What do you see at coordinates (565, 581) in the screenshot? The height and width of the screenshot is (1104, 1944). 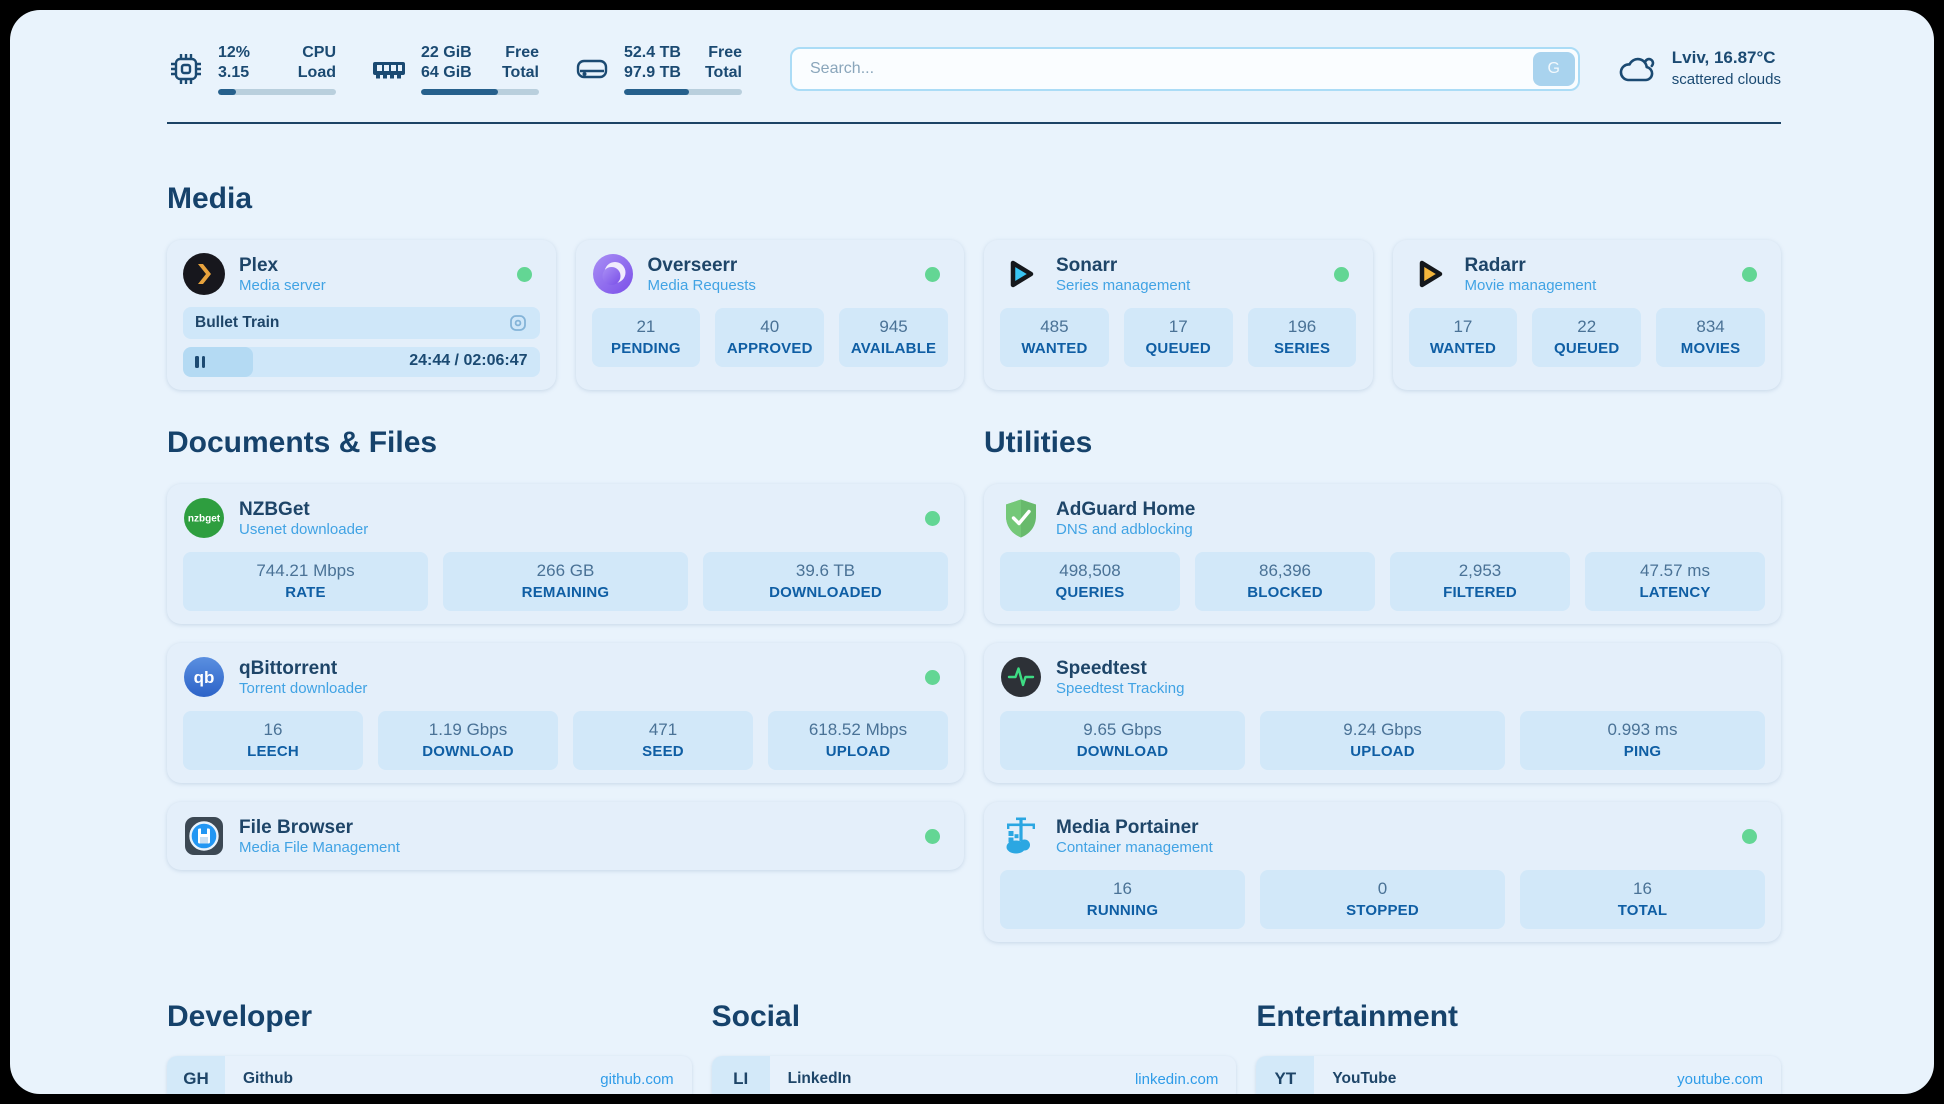 I see `stat-remaining: 266 GB REMAINING` at bounding box center [565, 581].